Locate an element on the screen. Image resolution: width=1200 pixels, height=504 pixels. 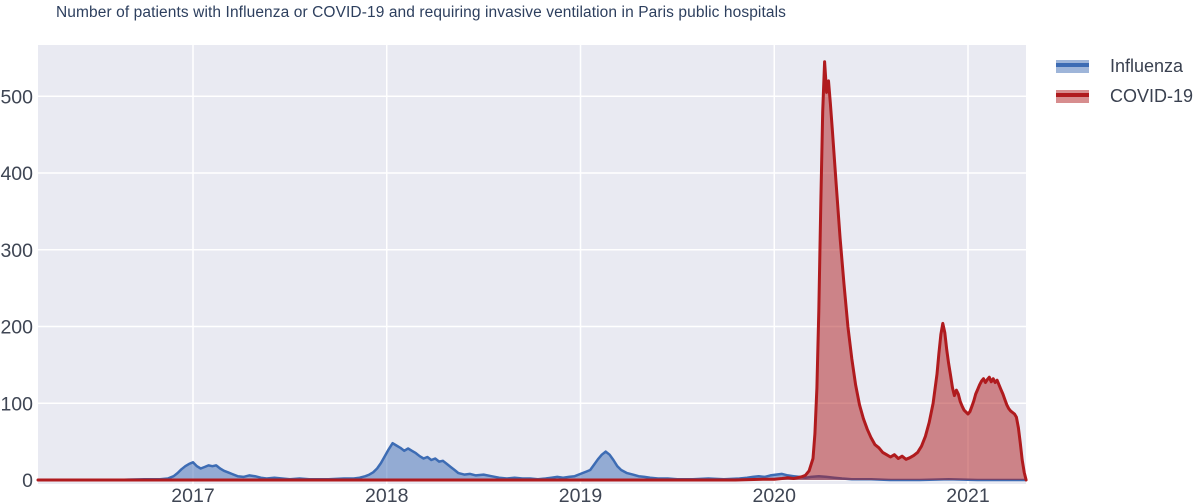
legend-item-covid: COVID-19 is located at coordinates (1124, 96).